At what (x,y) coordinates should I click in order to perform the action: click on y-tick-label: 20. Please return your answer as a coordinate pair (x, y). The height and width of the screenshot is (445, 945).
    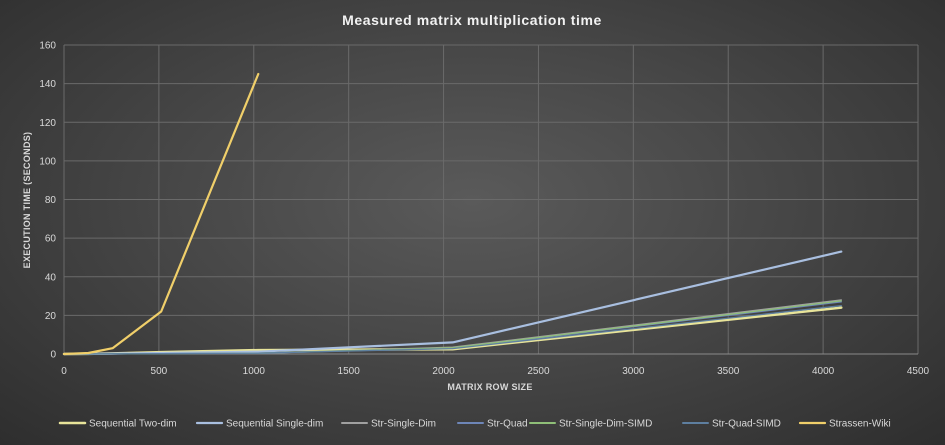
    Looking at the image, I should click on (51, 316).